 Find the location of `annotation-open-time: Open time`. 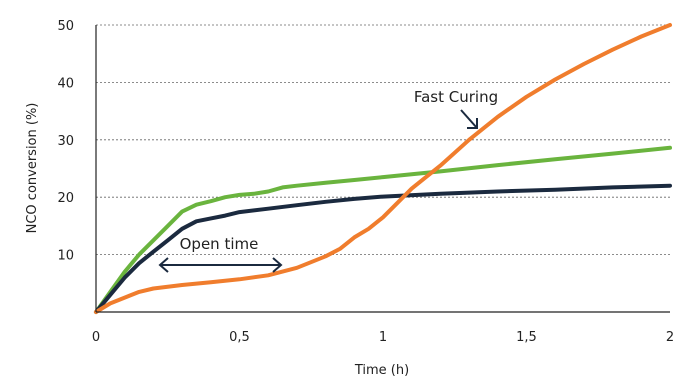

annotation-open-time: Open time is located at coordinates (220, 254).